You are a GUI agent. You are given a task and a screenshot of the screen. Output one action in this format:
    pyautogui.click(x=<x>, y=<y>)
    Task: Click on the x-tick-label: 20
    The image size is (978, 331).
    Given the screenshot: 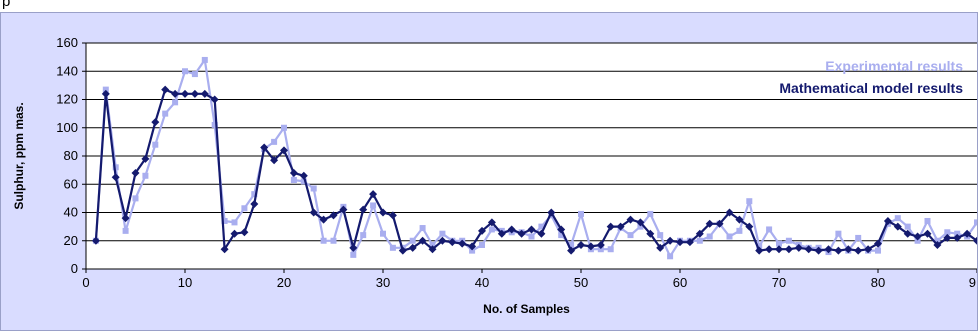 What is the action you would take?
    pyautogui.click(x=284, y=282)
    